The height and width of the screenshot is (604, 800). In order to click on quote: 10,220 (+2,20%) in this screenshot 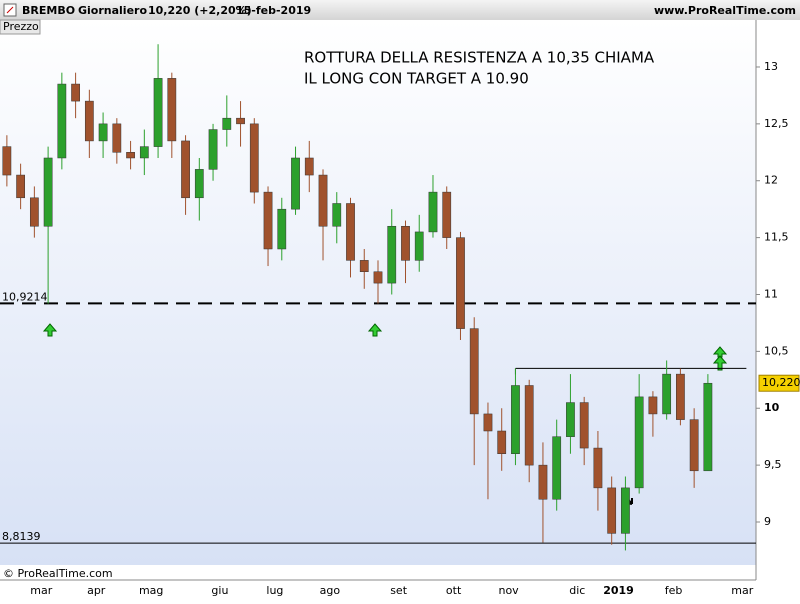, I will do `click(200, 10)`.